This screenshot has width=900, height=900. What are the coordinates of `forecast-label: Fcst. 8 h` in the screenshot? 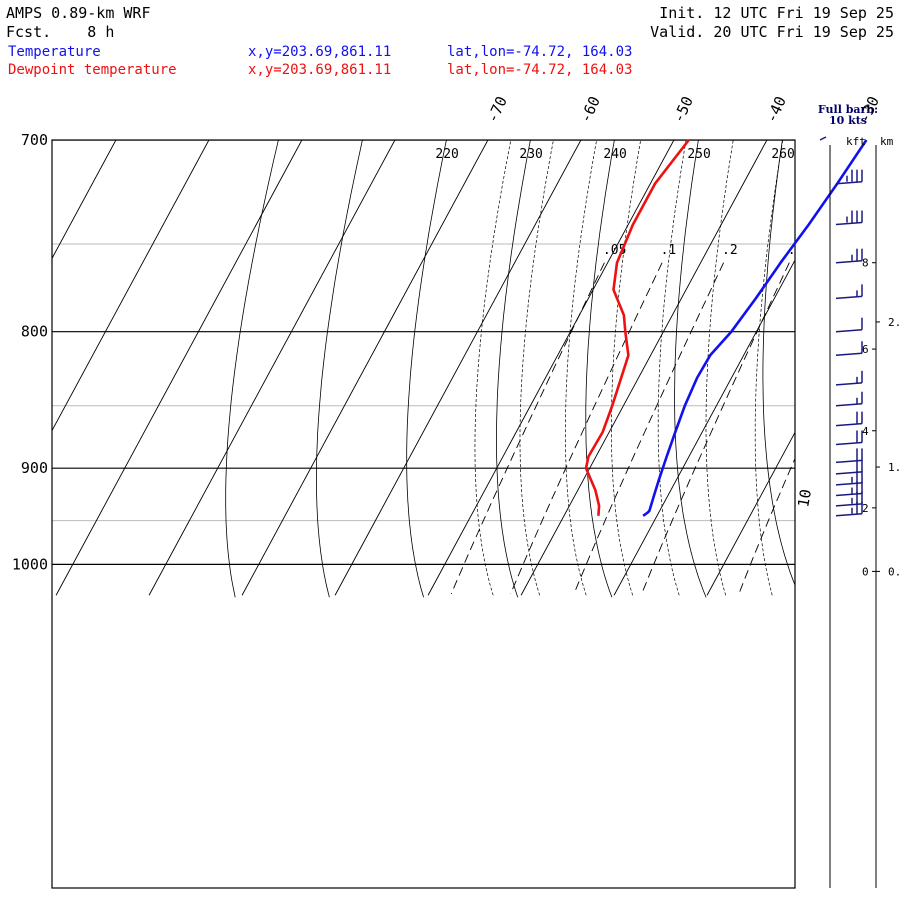 It's located at (60, 32).